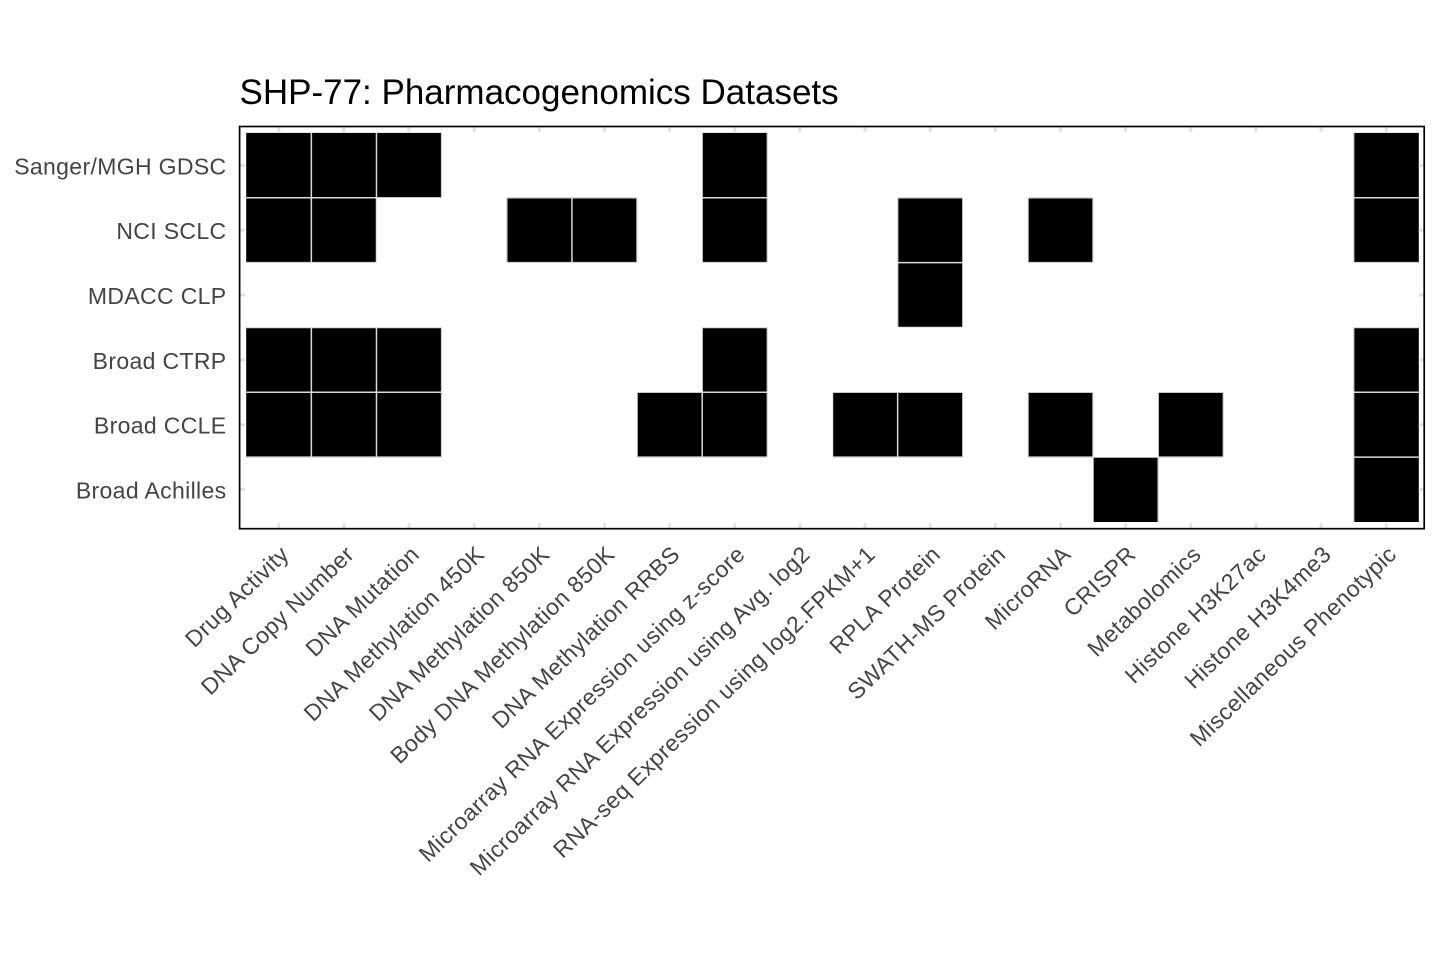 The width and height of the screenshot is (1440, 960). I want to click on svg-text: NCI SCLC, so click(171, 231).